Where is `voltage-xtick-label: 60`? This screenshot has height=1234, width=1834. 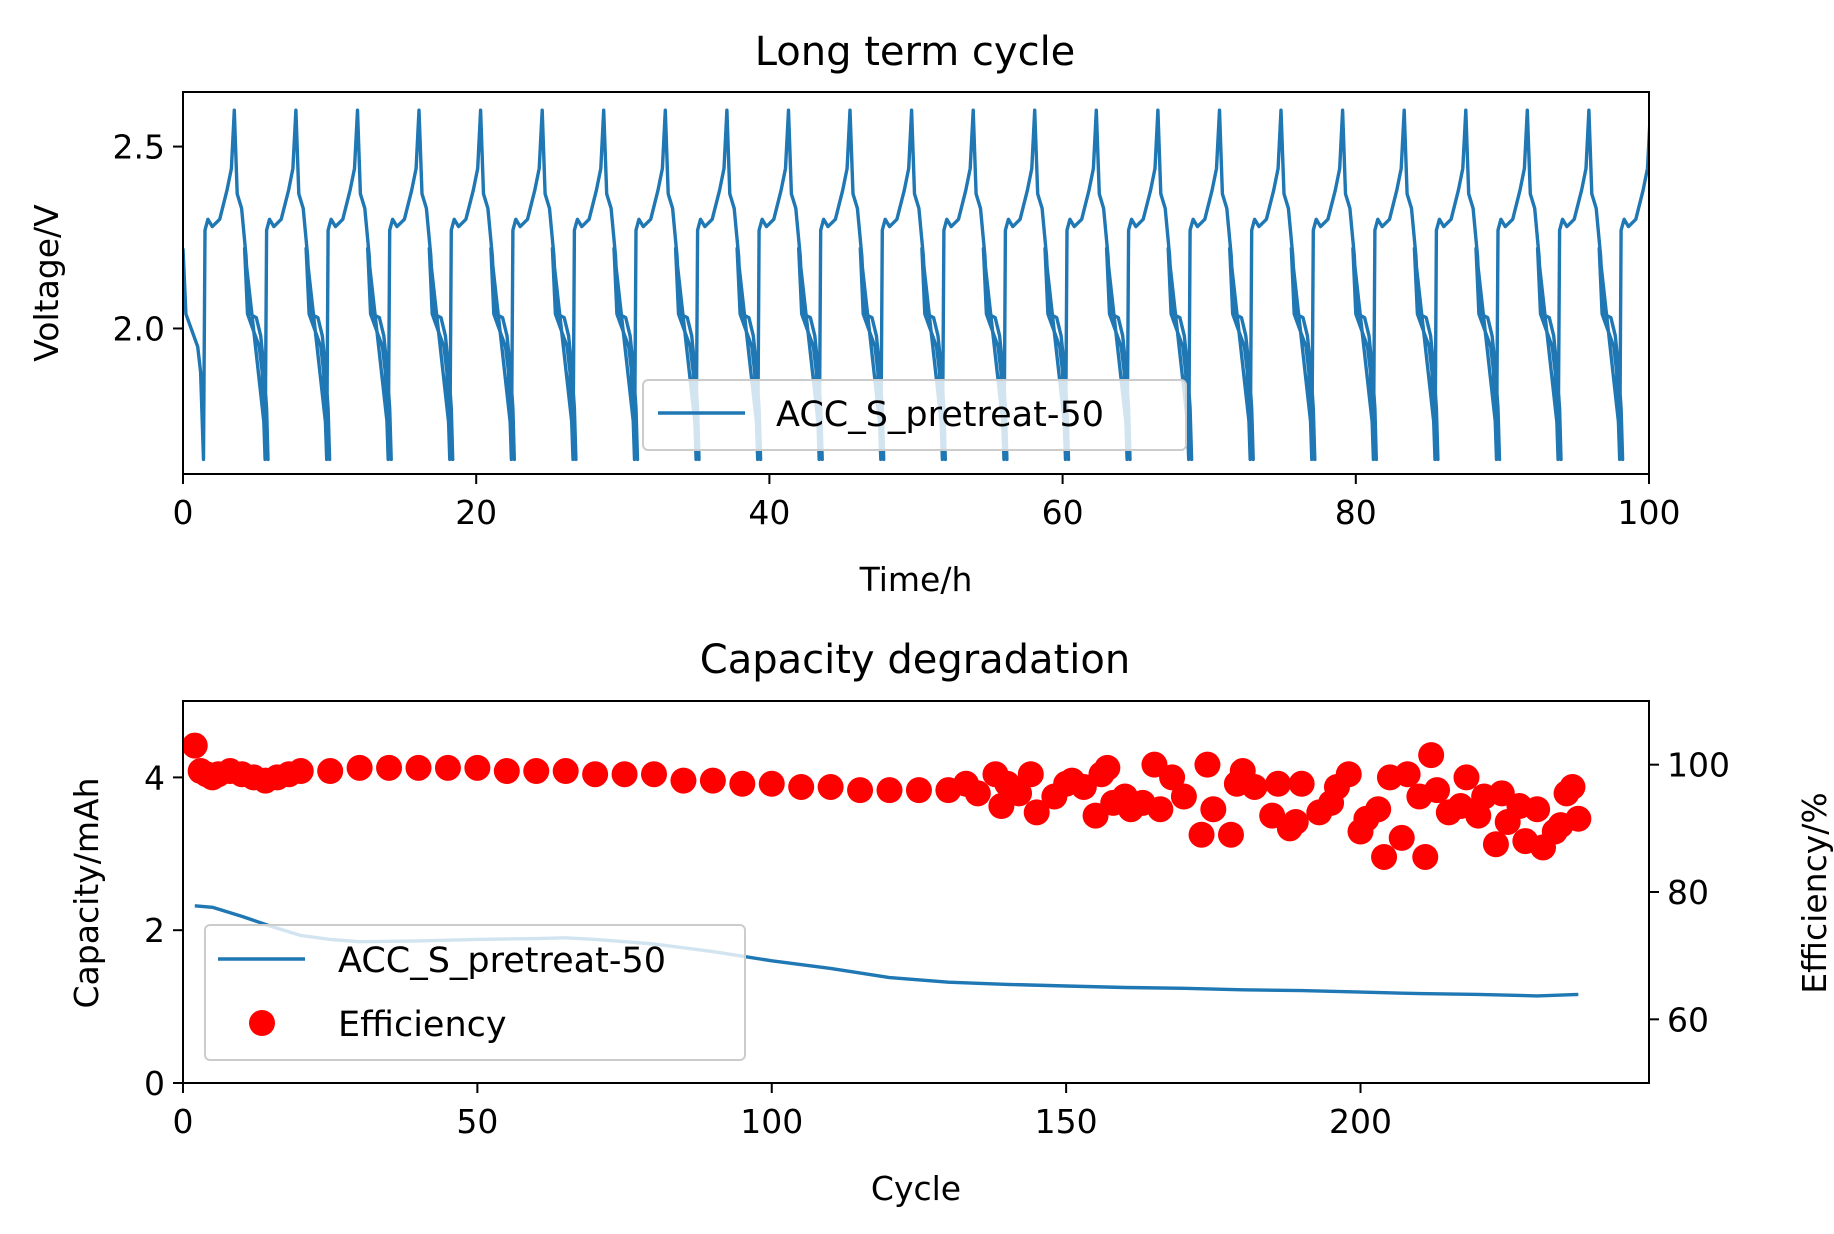 voltage-xtick-label: 60 is located at coordinates (1063, 512).